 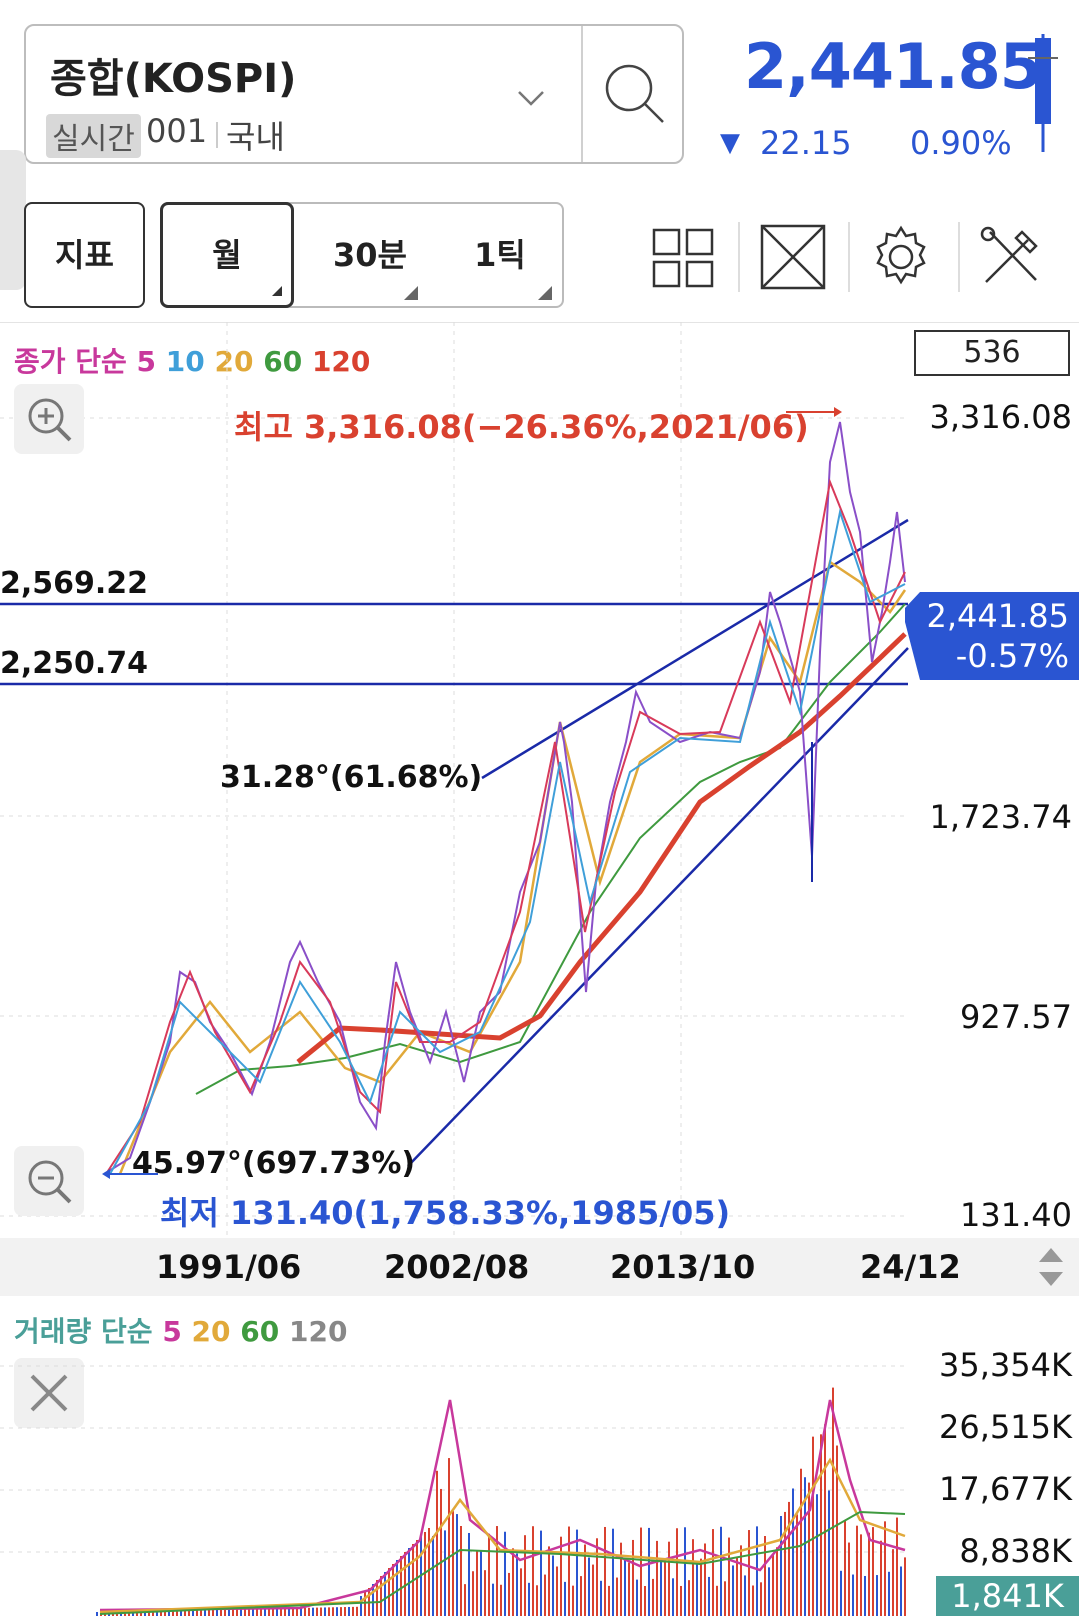 What do you see at coordinates (992, 353) in the screenshot?
I see `candle-count: 536` at bounding box center [992, 353].